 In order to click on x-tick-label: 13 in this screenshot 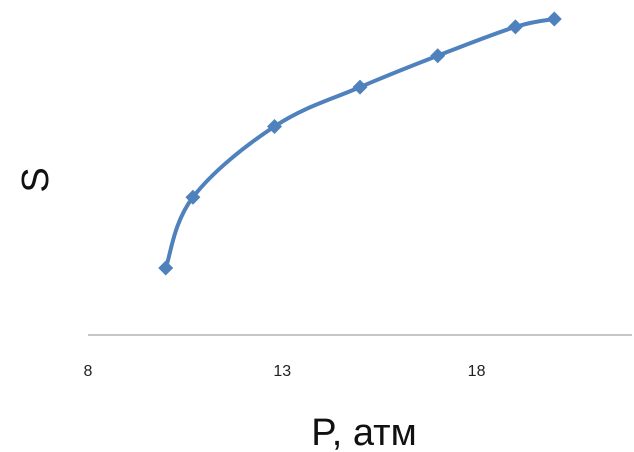, I will do `click(282, 371)`.